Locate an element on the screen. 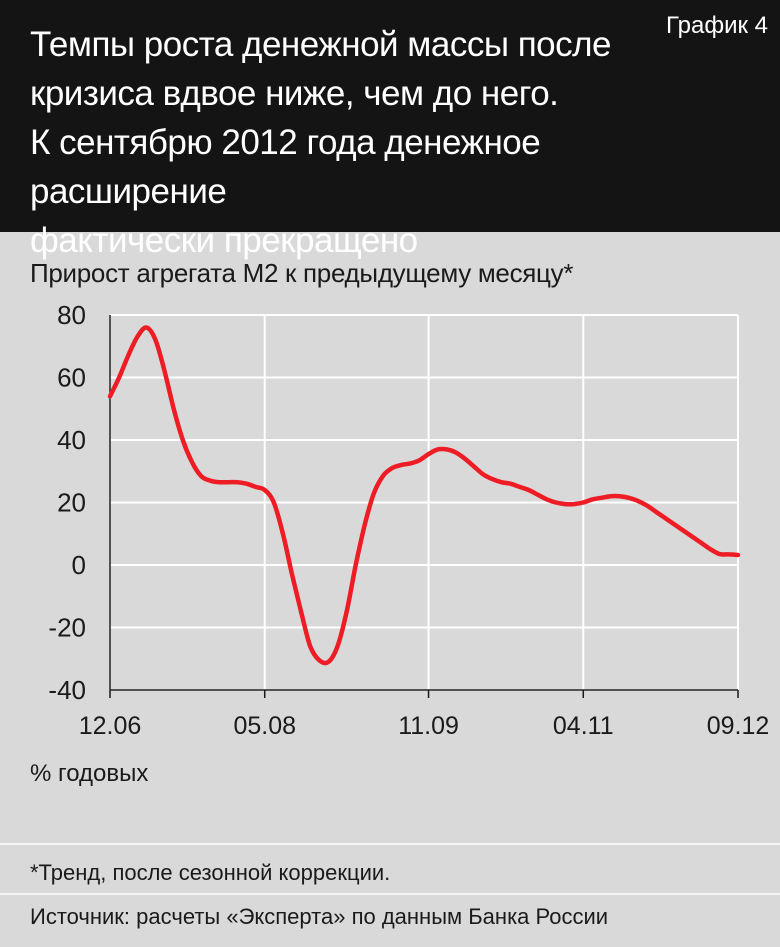  x-tick-label: 09.12 is located at coordinates (738, 726).